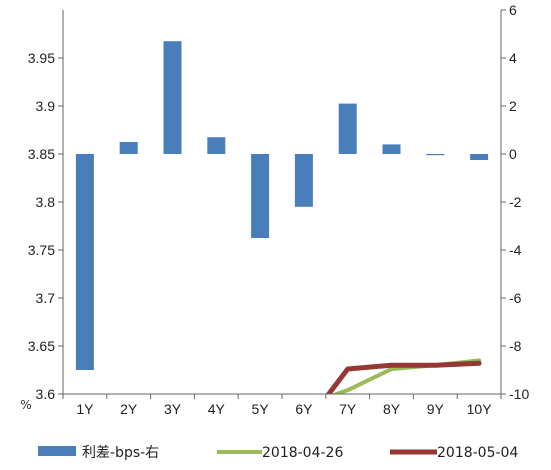 This screenshot has height=470, width=551. What do you see at coordinates (41, 58) in the screenshot?
I see `left-tick-label: 3.95` at bounding box center [41, 58].